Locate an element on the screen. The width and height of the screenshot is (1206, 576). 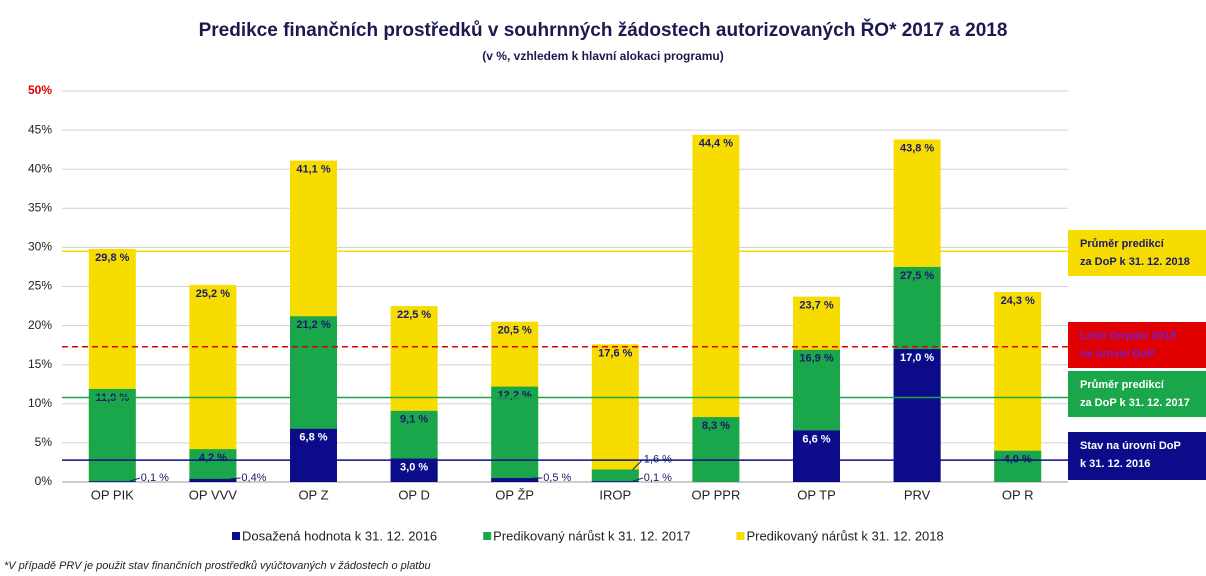
y-tick-label: 30% is located at coordinates (40, 247).